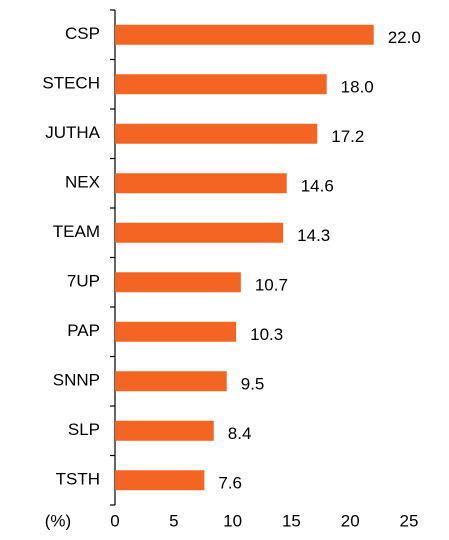  Describe the element at coordinates (82, 182) in the screenshot. I see `y-tick-label: NEX` at that location.